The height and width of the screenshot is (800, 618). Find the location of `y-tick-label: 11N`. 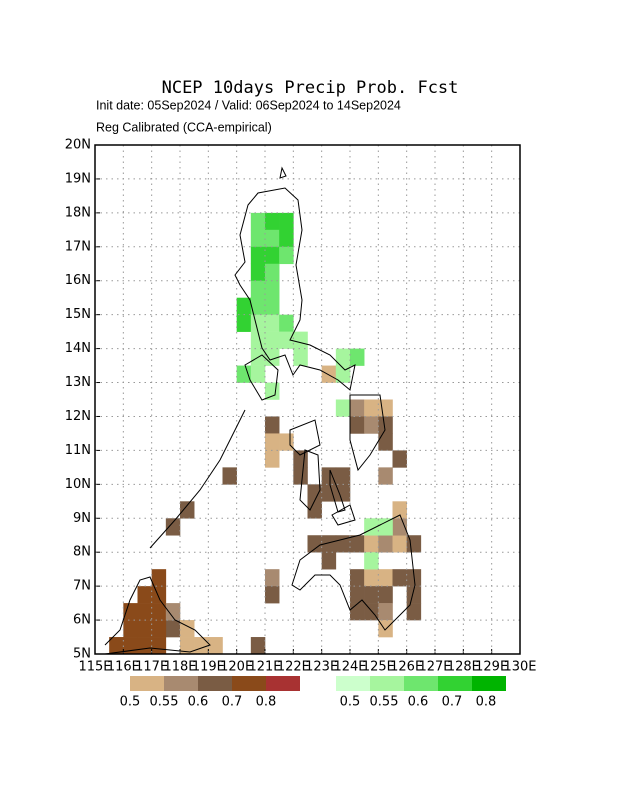

y-tick-label: 11N is located at coordinates (78, 450).